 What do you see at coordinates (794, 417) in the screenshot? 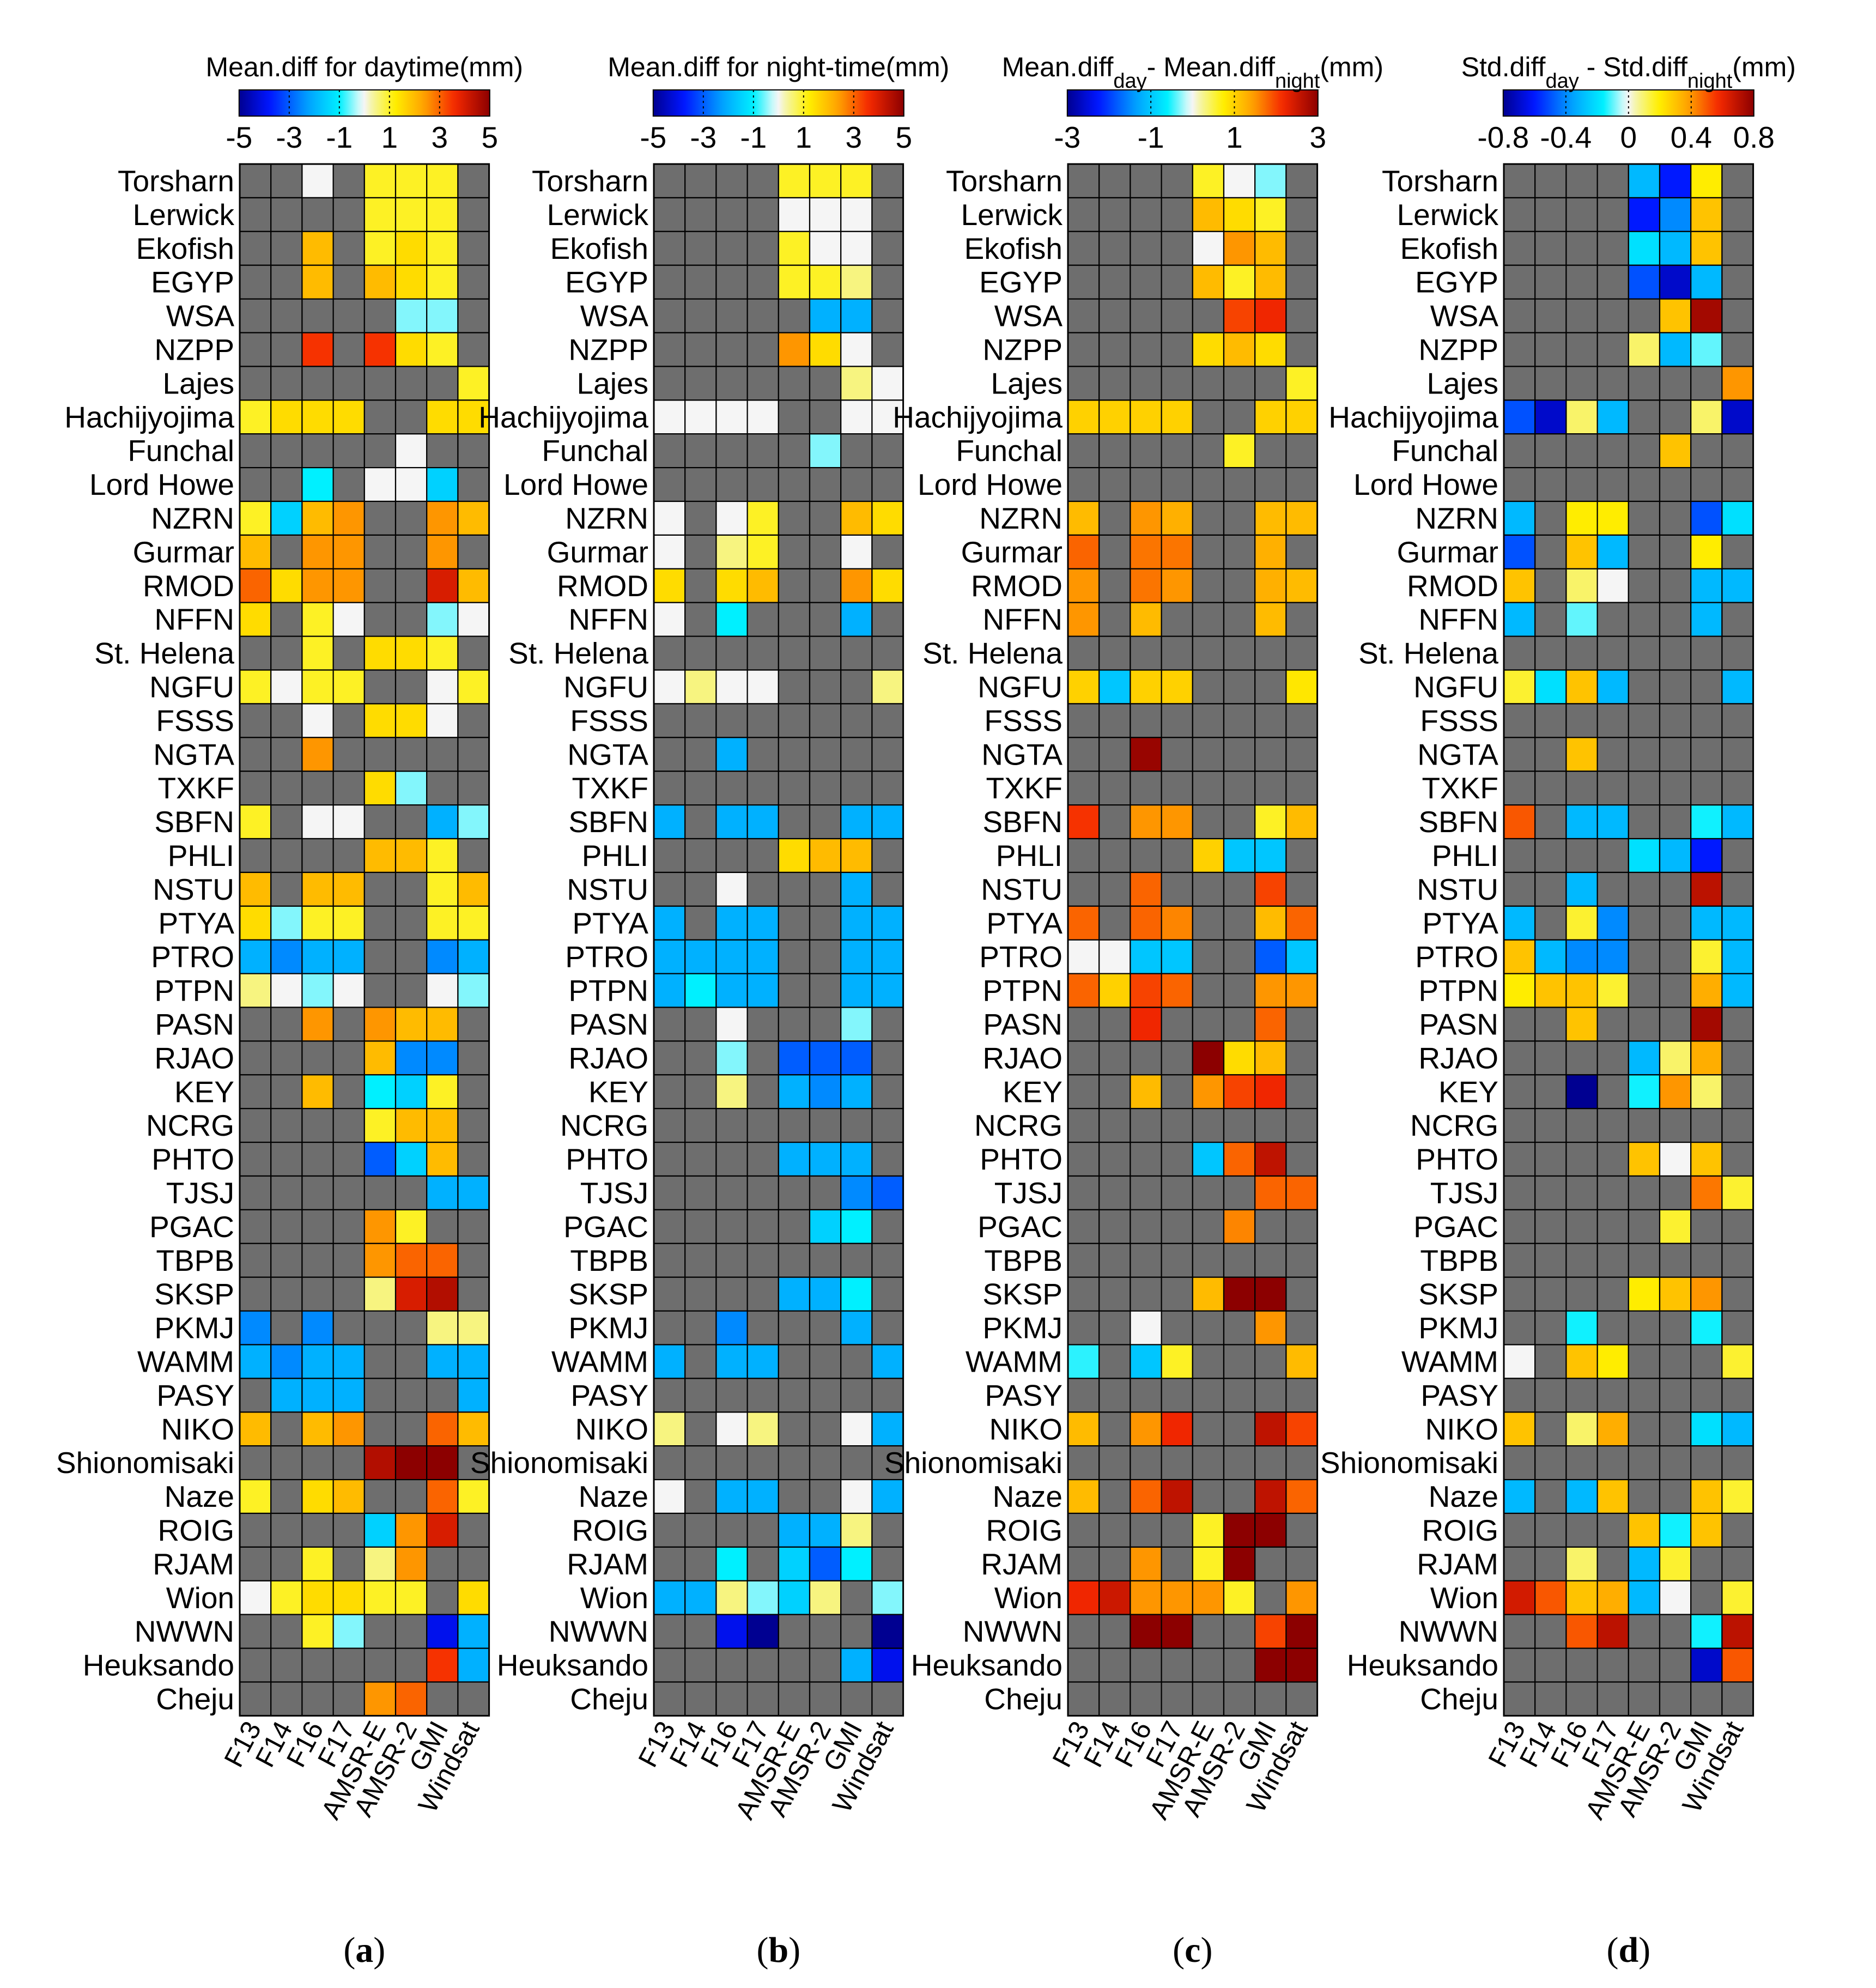
I see `panel-b-cell-Hachijyojima-AMSR-E` at bounding box center [794, 417].